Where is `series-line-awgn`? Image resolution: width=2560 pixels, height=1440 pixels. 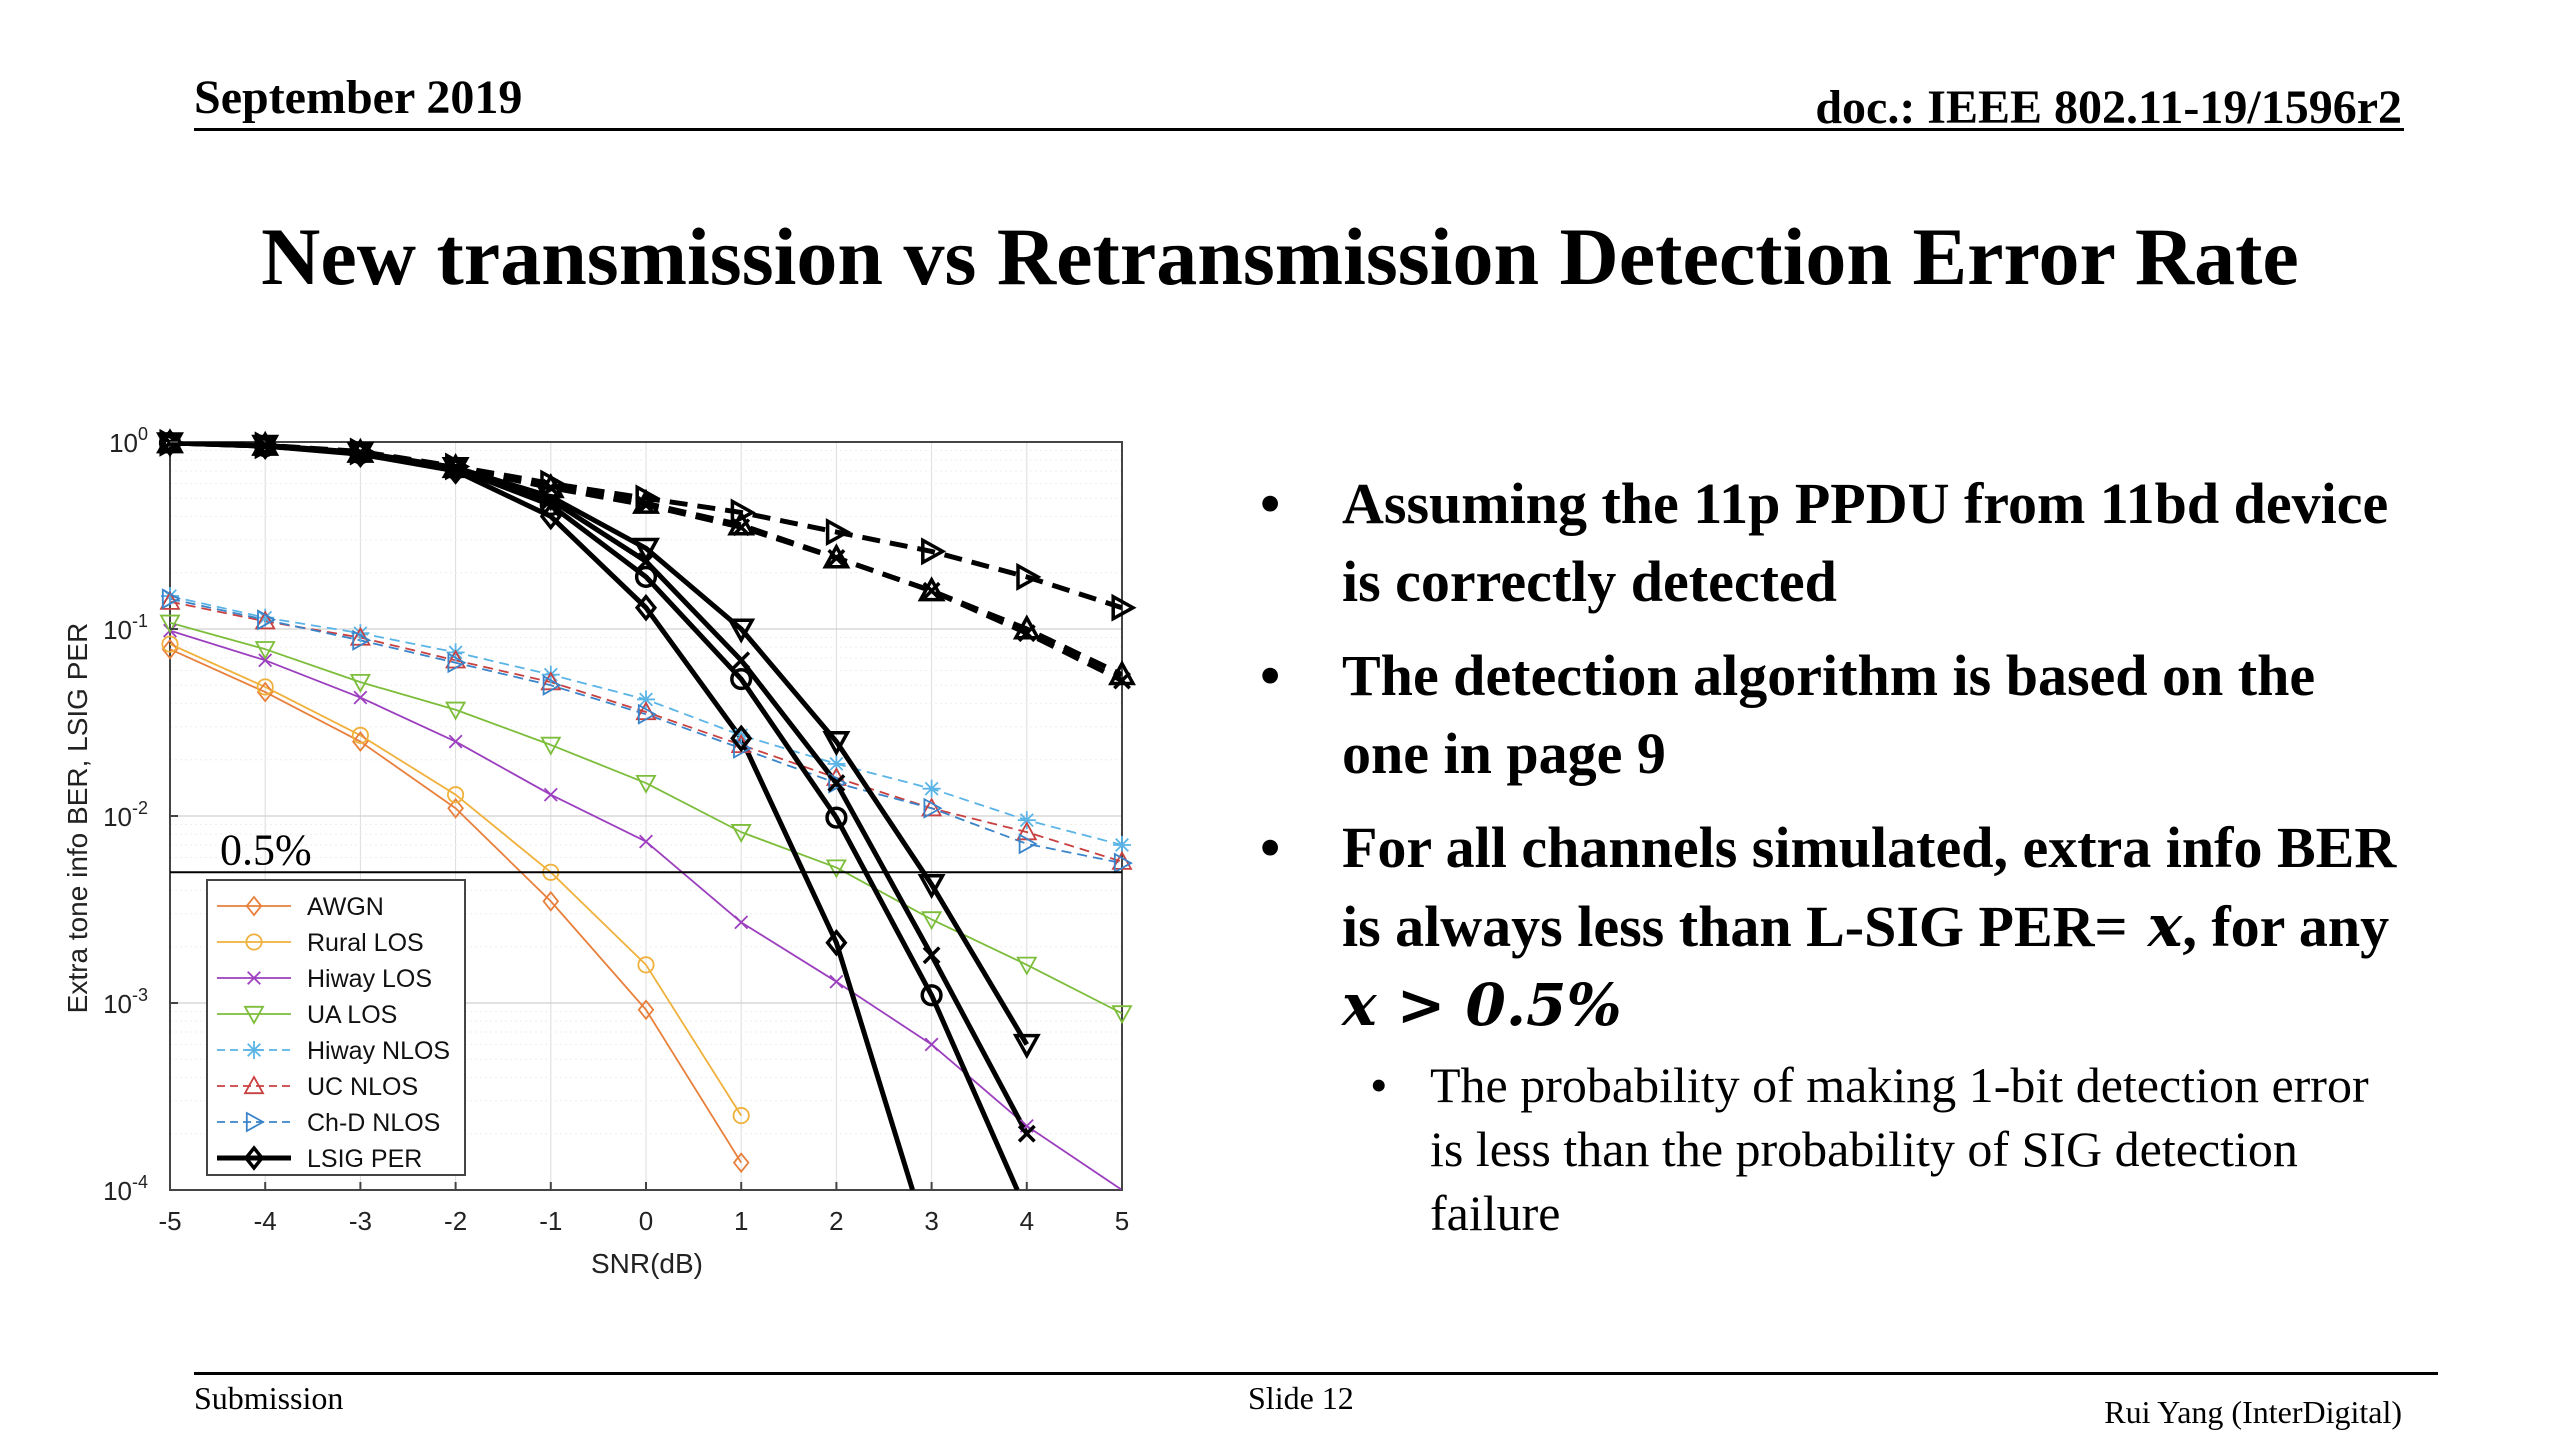 series-line-awgn is located at coordinates (456, 906).